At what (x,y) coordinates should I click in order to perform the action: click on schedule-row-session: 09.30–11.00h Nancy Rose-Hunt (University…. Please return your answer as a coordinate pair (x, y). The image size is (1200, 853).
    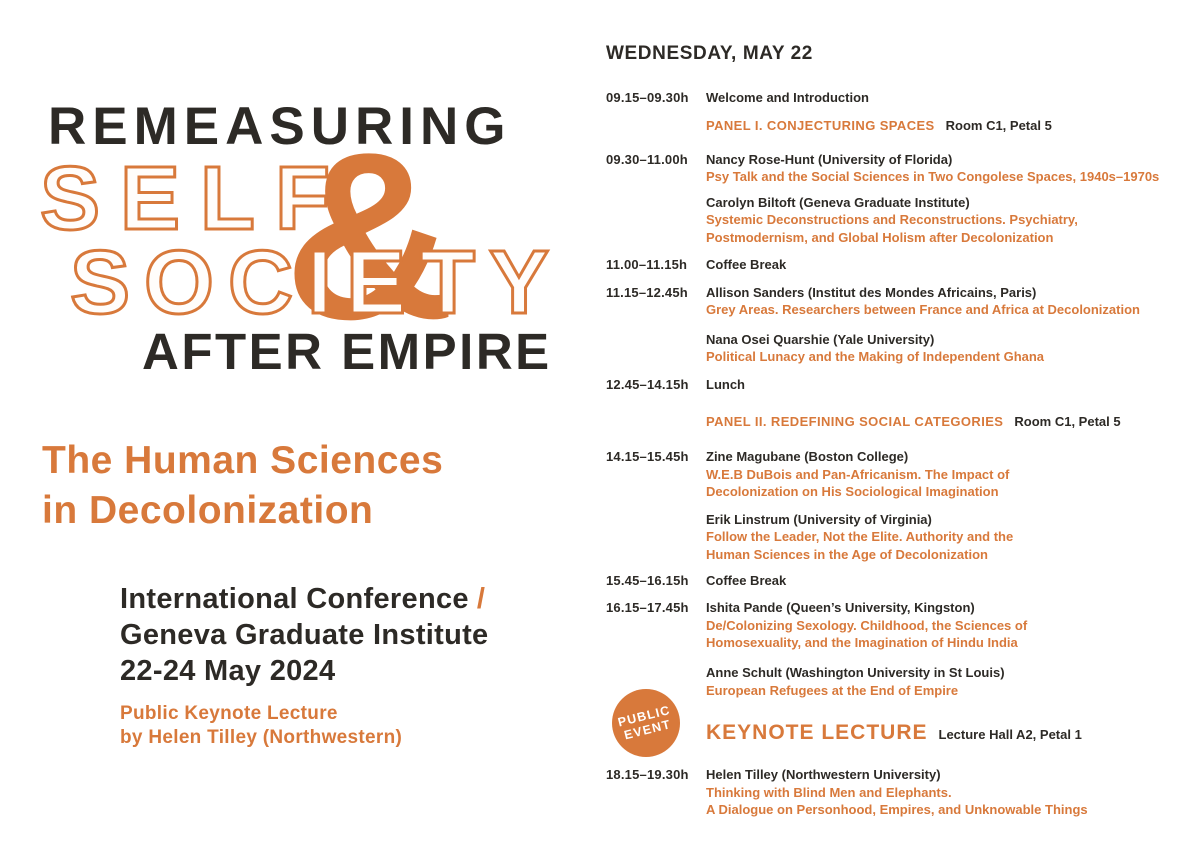
    Looking at the image, I should click on (902, 168).